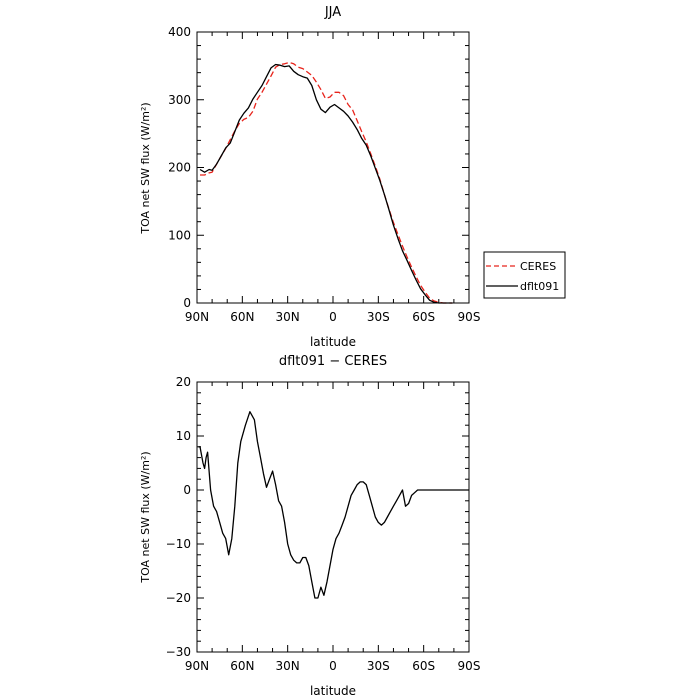  Describe the element at coordinates (197, 317) in the screenshot. I see `top-x-tick-label: 90N` at that location.